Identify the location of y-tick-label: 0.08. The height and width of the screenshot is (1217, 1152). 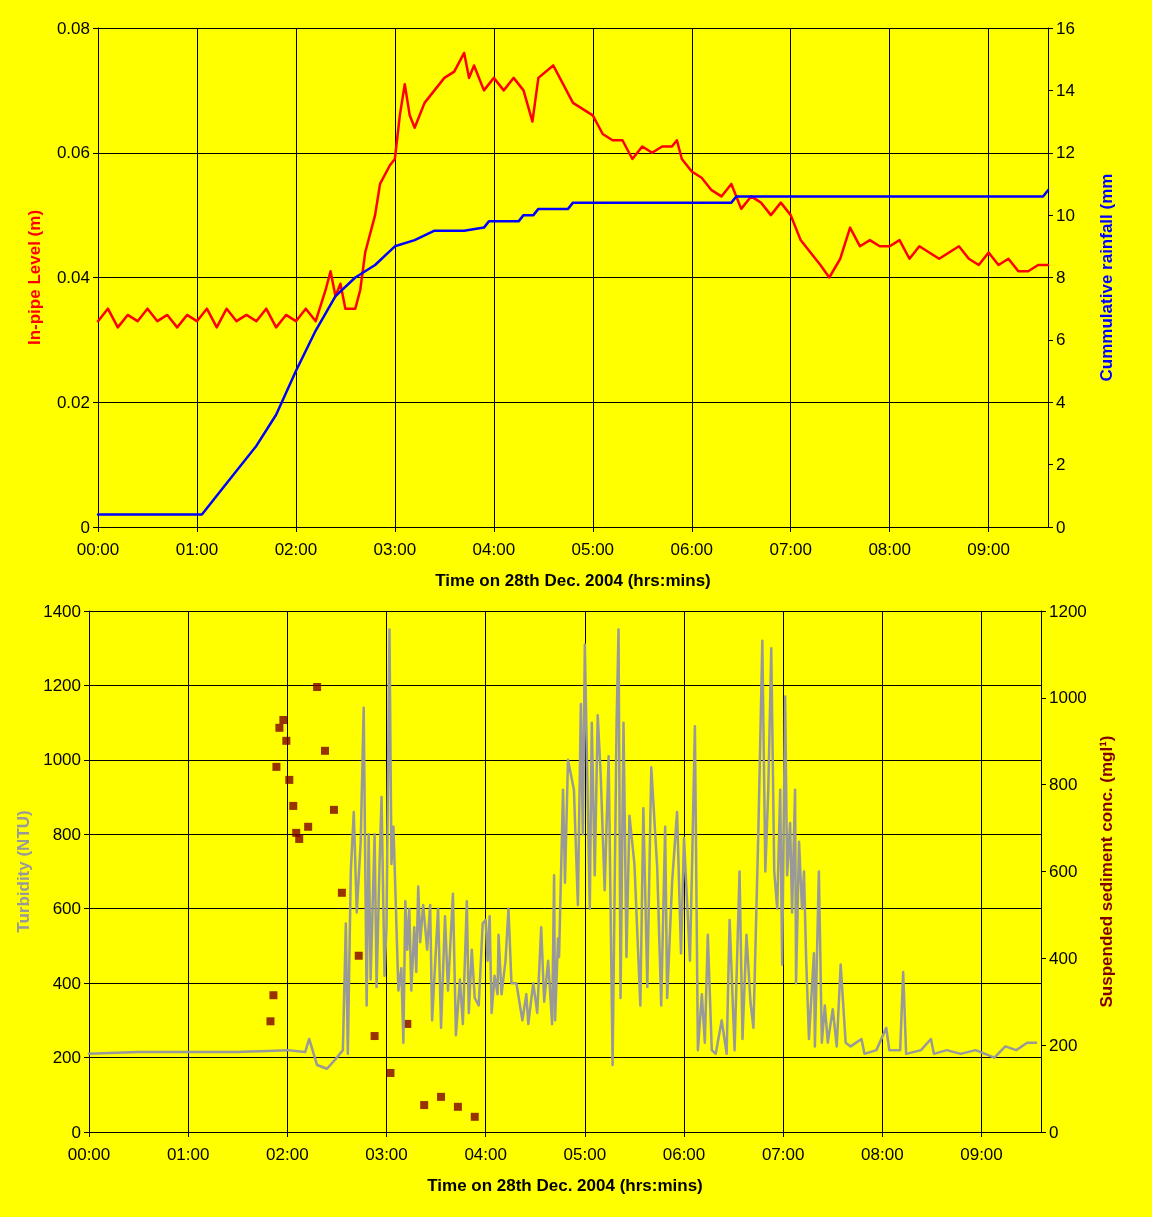
(73, 28).